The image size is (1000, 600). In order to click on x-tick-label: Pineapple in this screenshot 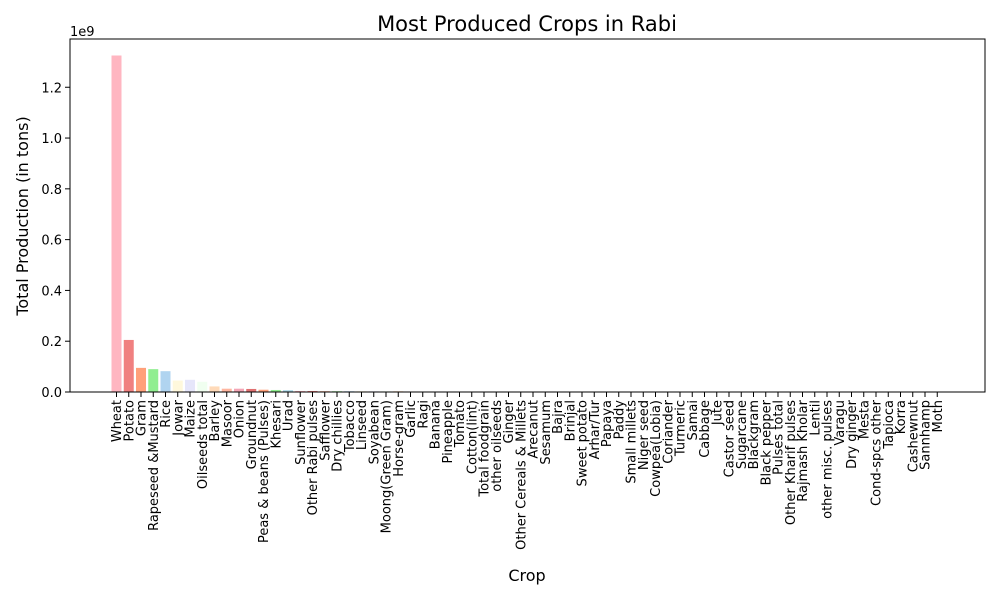, I will do `click(448, 431)`.